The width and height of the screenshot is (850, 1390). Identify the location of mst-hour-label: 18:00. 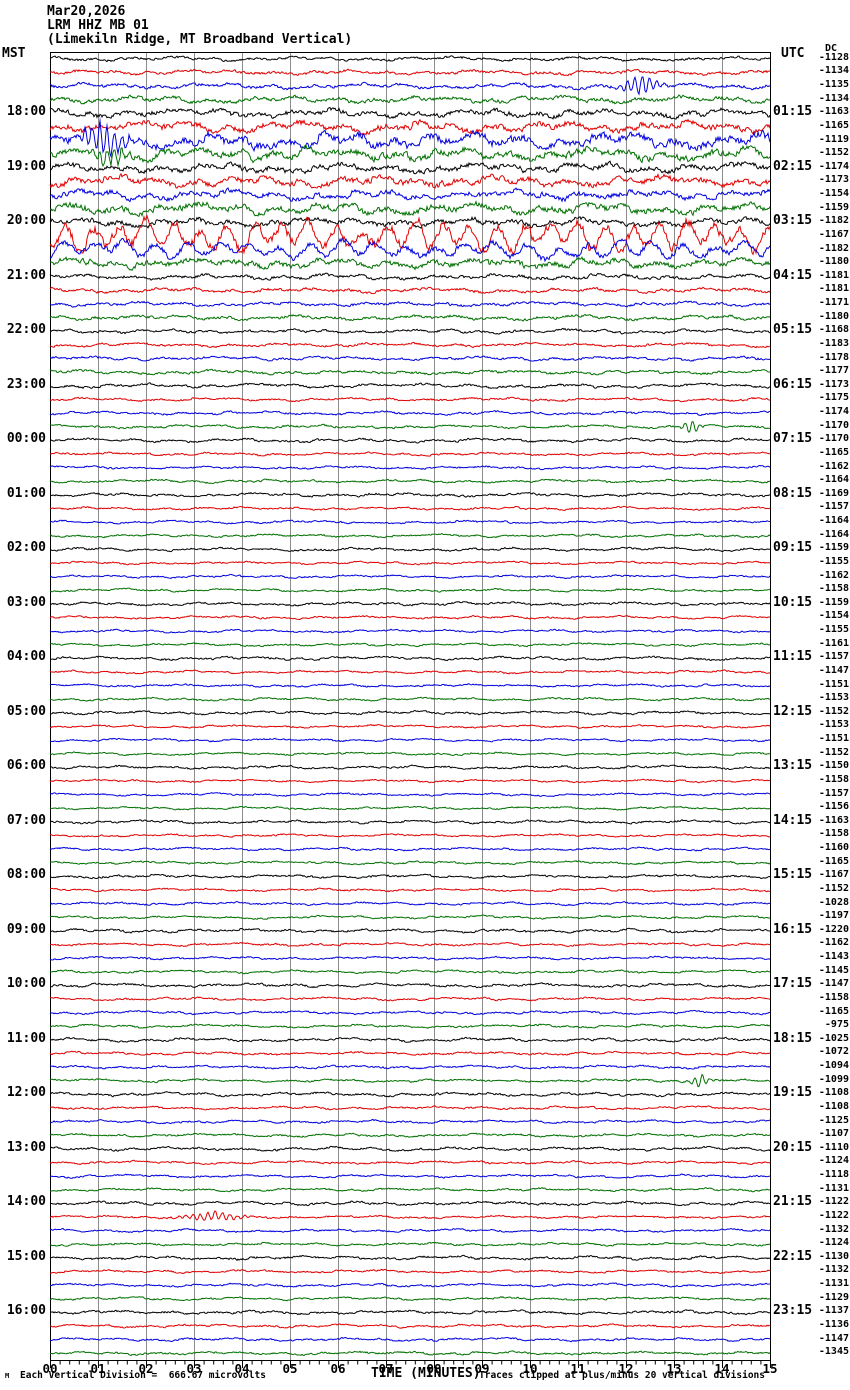
(26, 112).